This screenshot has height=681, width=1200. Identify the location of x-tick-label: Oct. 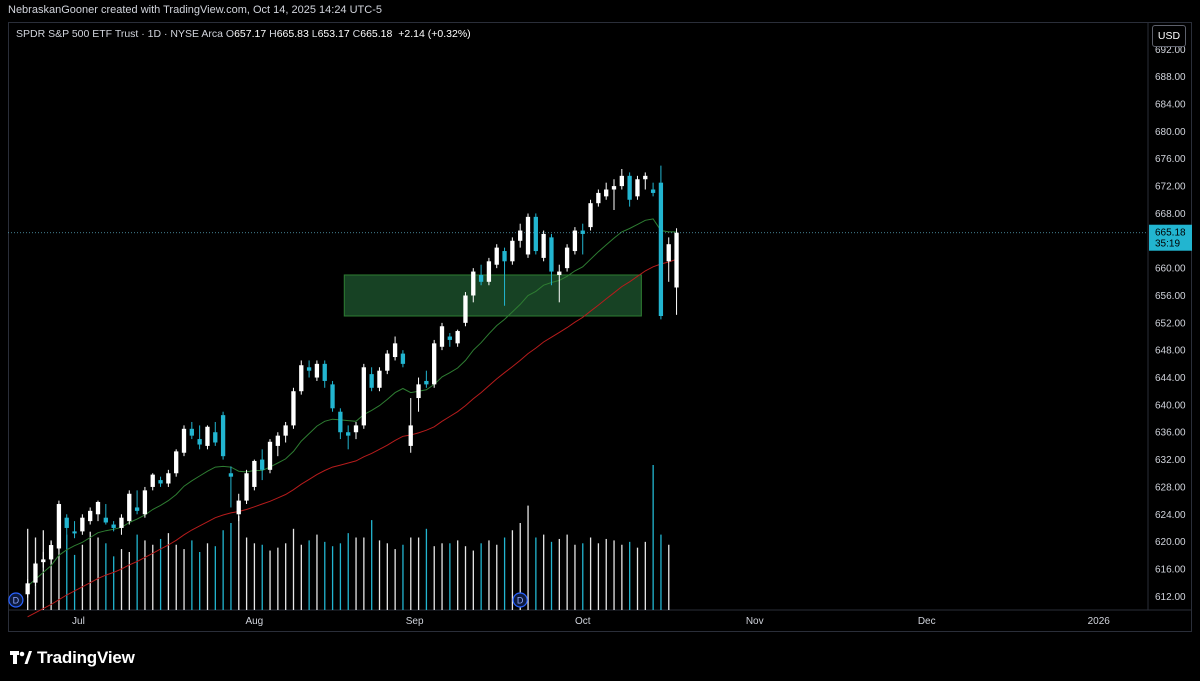
(583, 621).